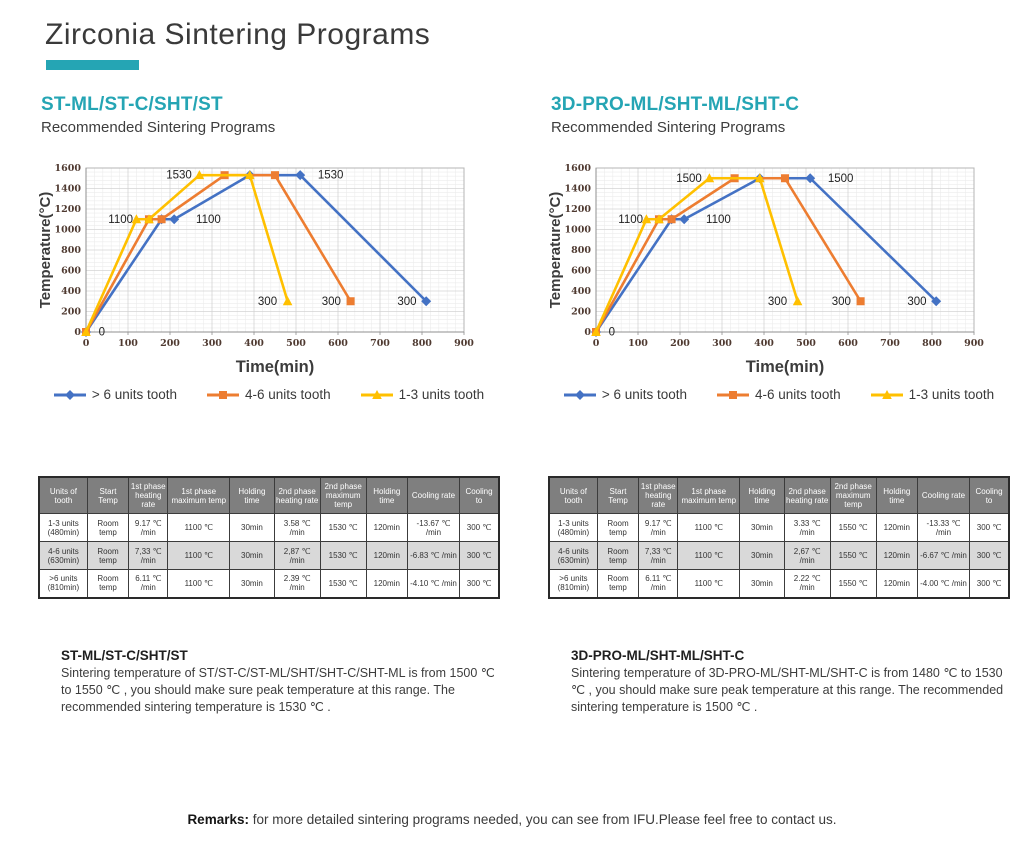  What do you see at coordinates (658, 655) in the screenshot?
I see `note-title: 3D-PRO-ML/SHT-ML/SHT-C` at bounding box center [658, 655].